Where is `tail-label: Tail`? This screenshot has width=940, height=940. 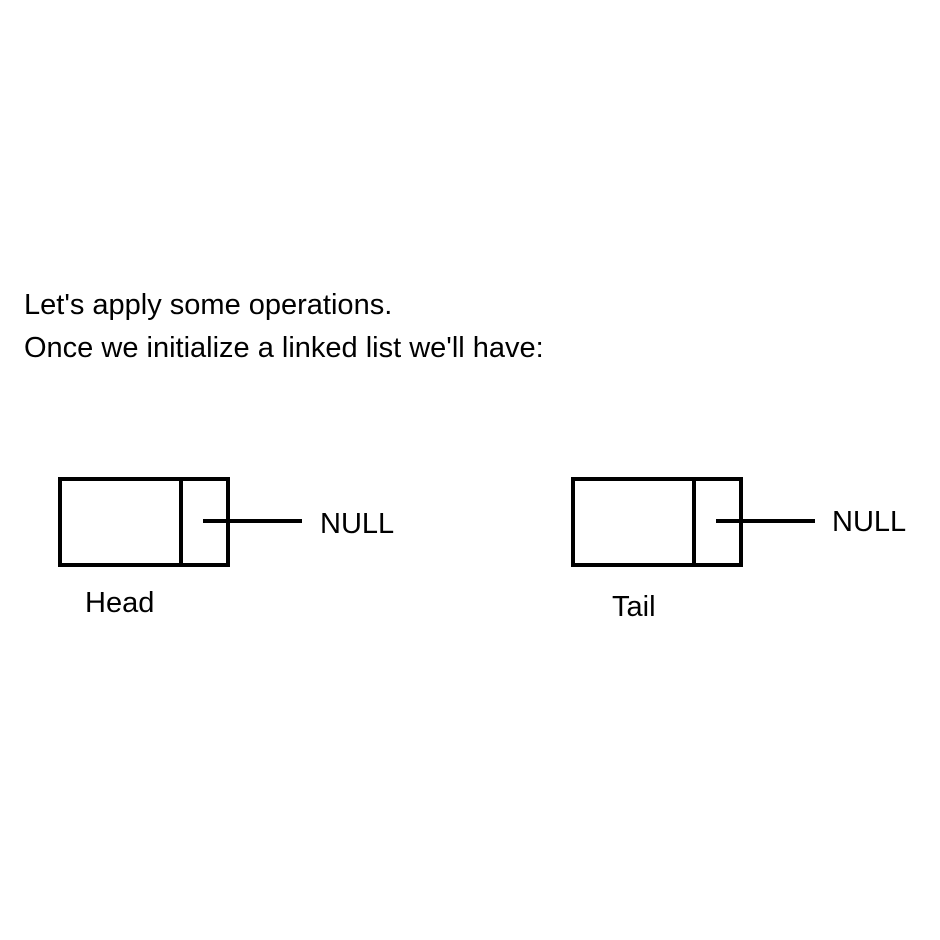
tail-label: Tail is located at coordinates (634, 607).